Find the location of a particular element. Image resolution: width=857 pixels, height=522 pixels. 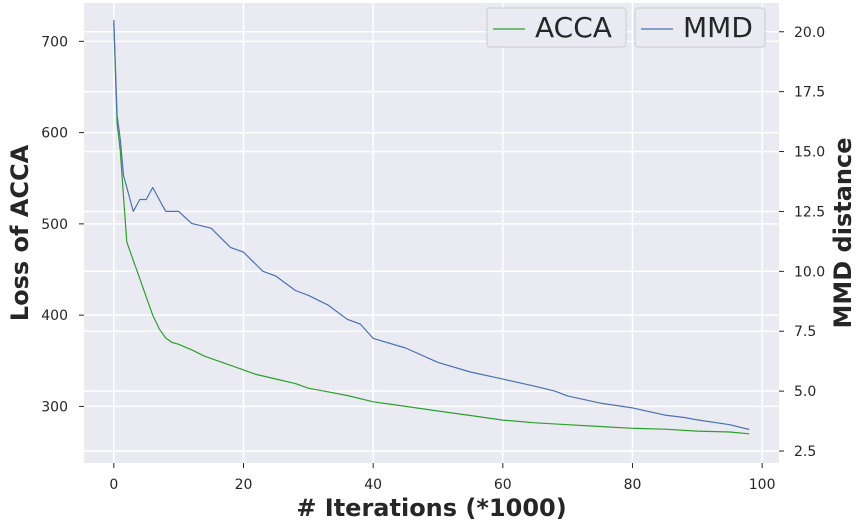

y-left-tick-label: 300 is located at coordinates (54, 407).